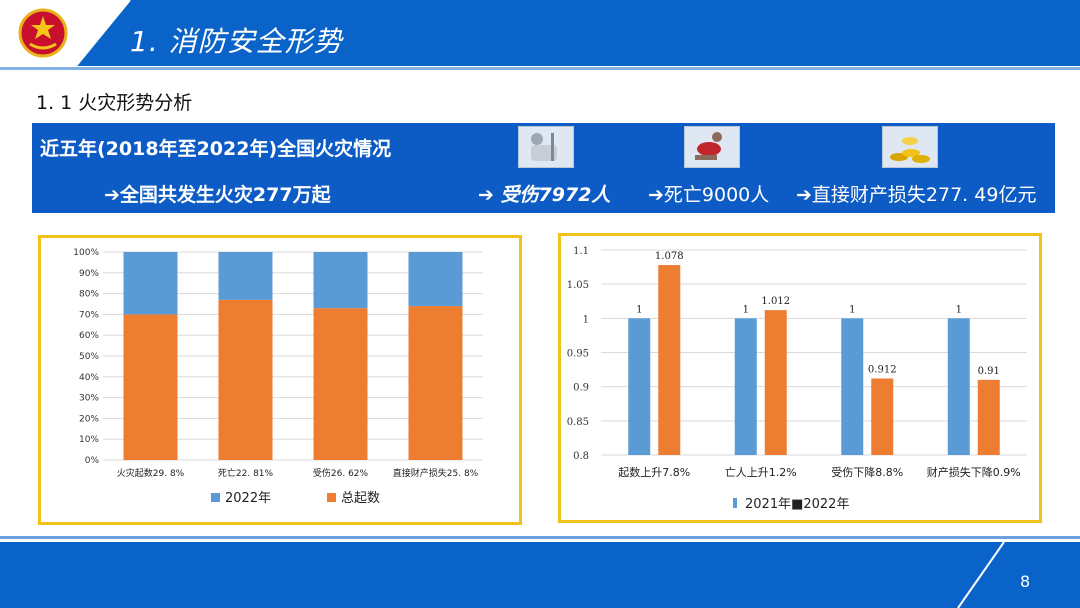  I want to click on data-label: 1.012, so click(775, 301).